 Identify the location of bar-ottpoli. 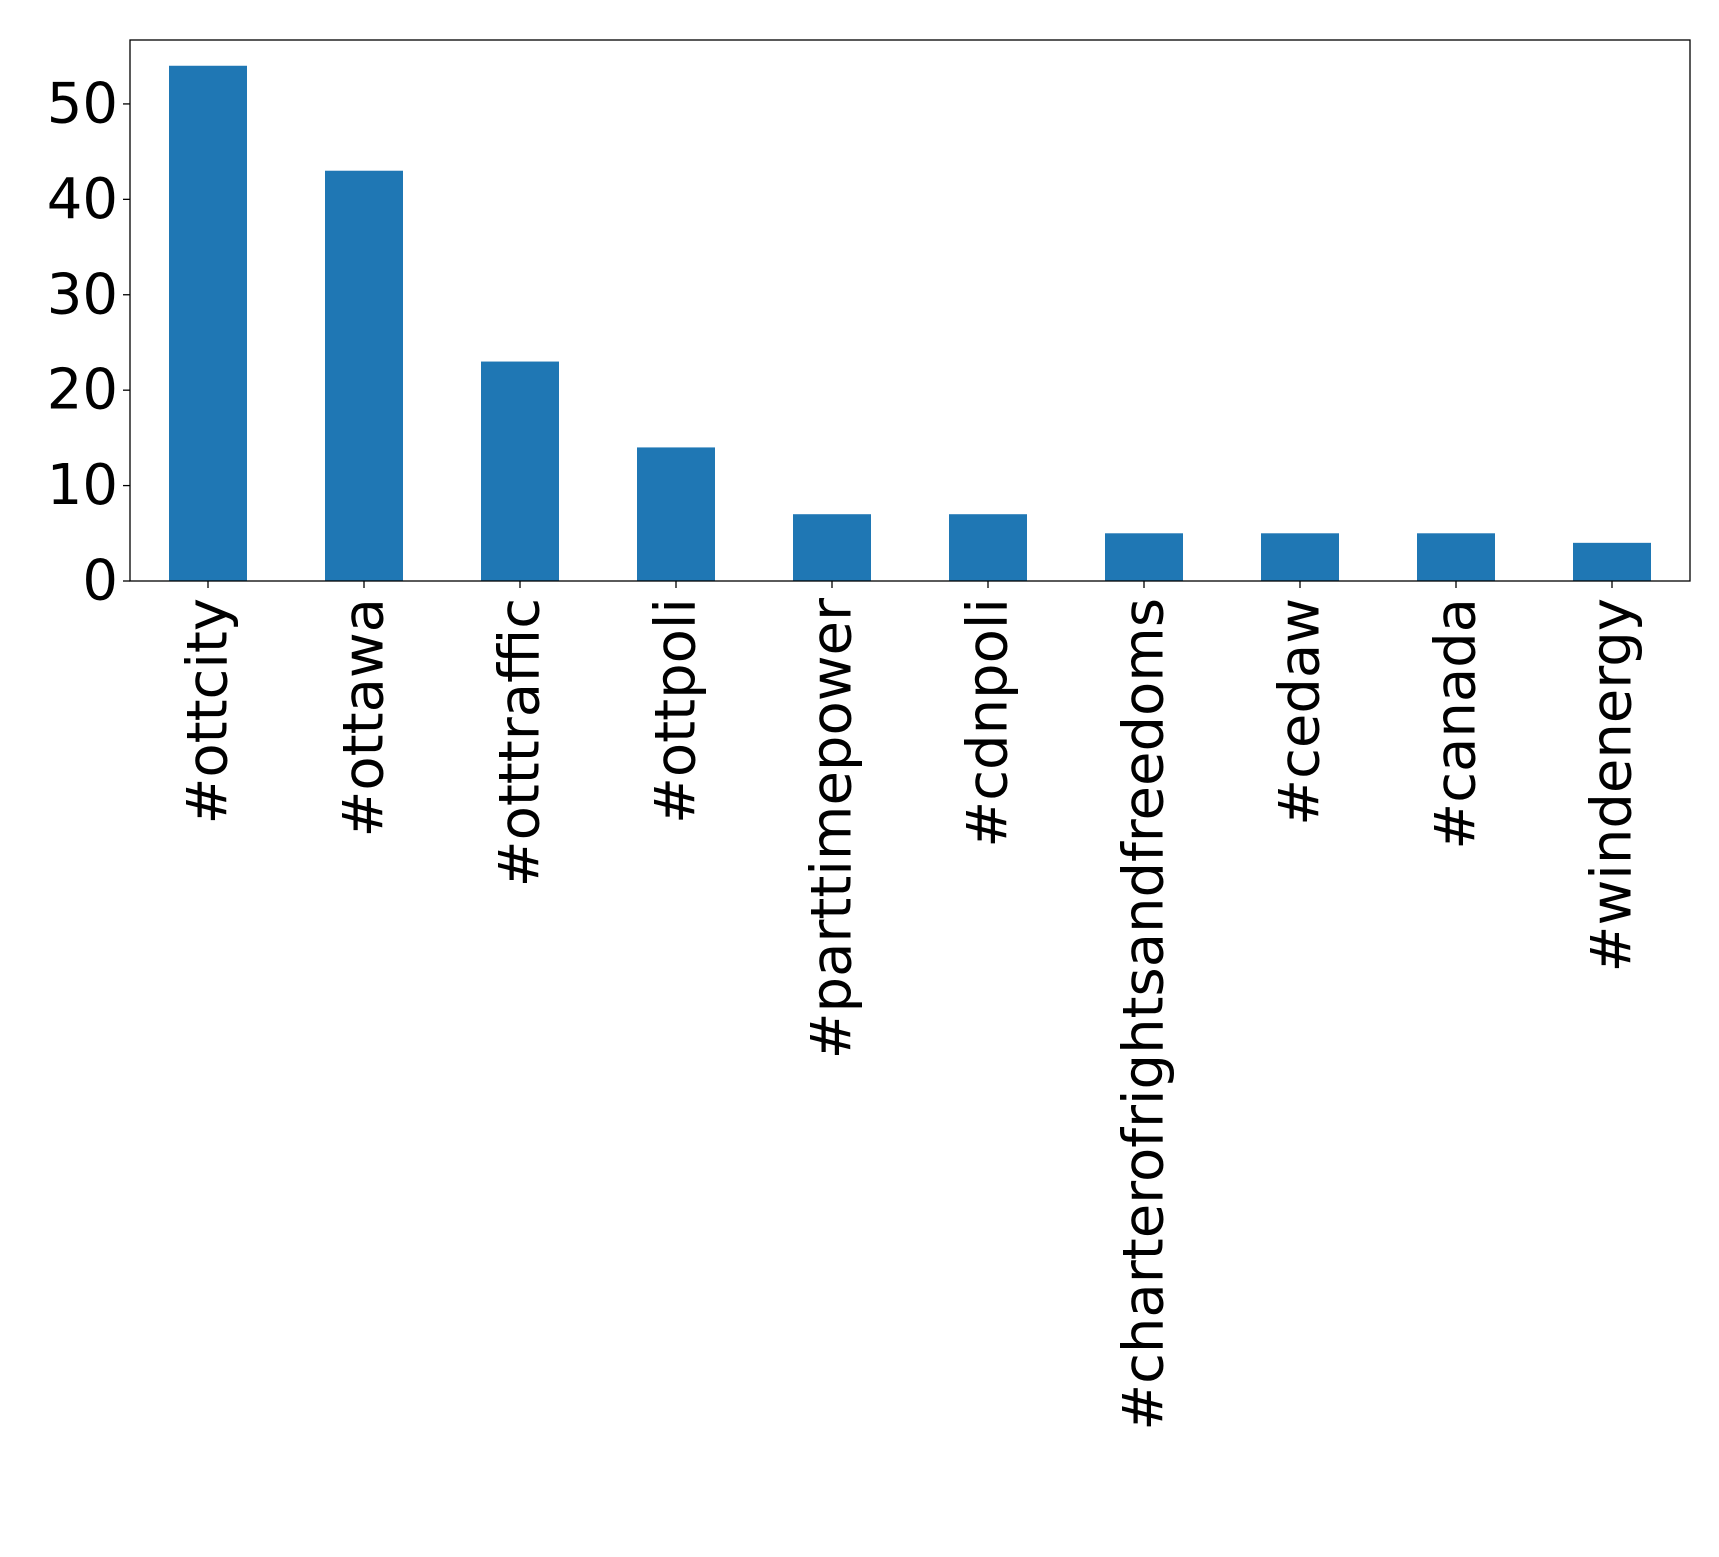
(676, 514).